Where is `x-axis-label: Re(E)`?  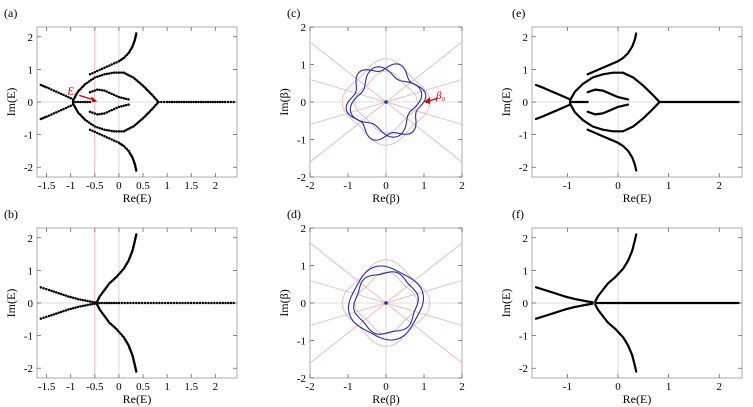
x-axis-label: Re(E) is located at coordinates (637, 399).